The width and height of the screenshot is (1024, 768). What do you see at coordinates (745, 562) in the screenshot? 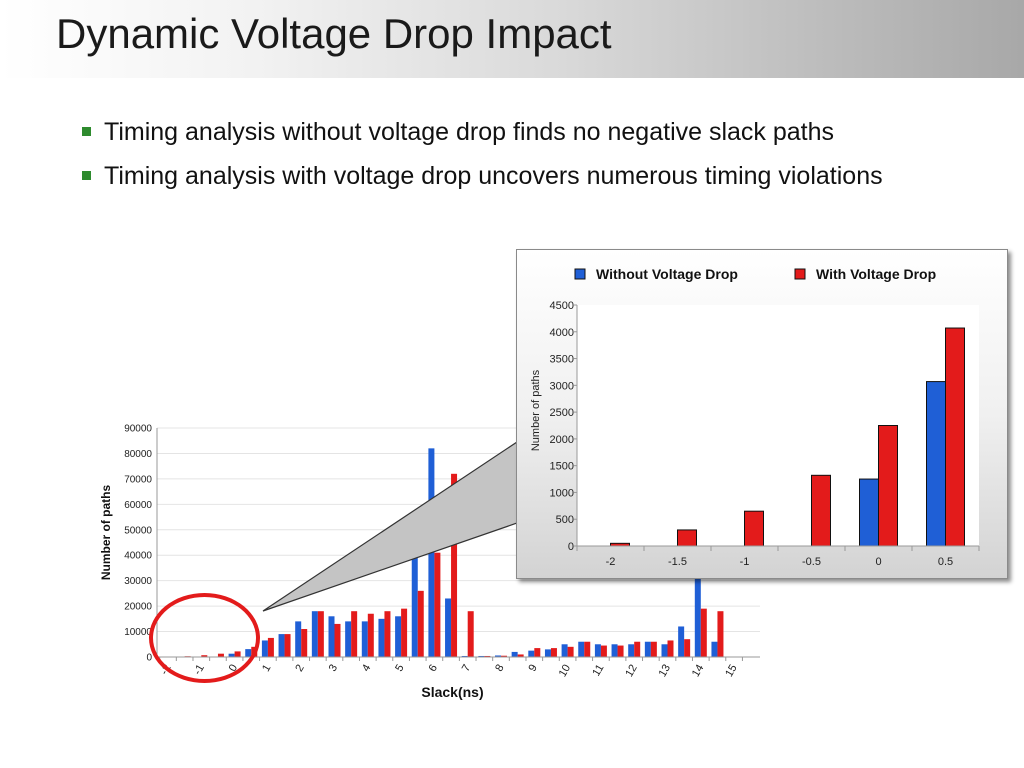
I see `x-tick-label: -1` at bounding box center [745, 562].